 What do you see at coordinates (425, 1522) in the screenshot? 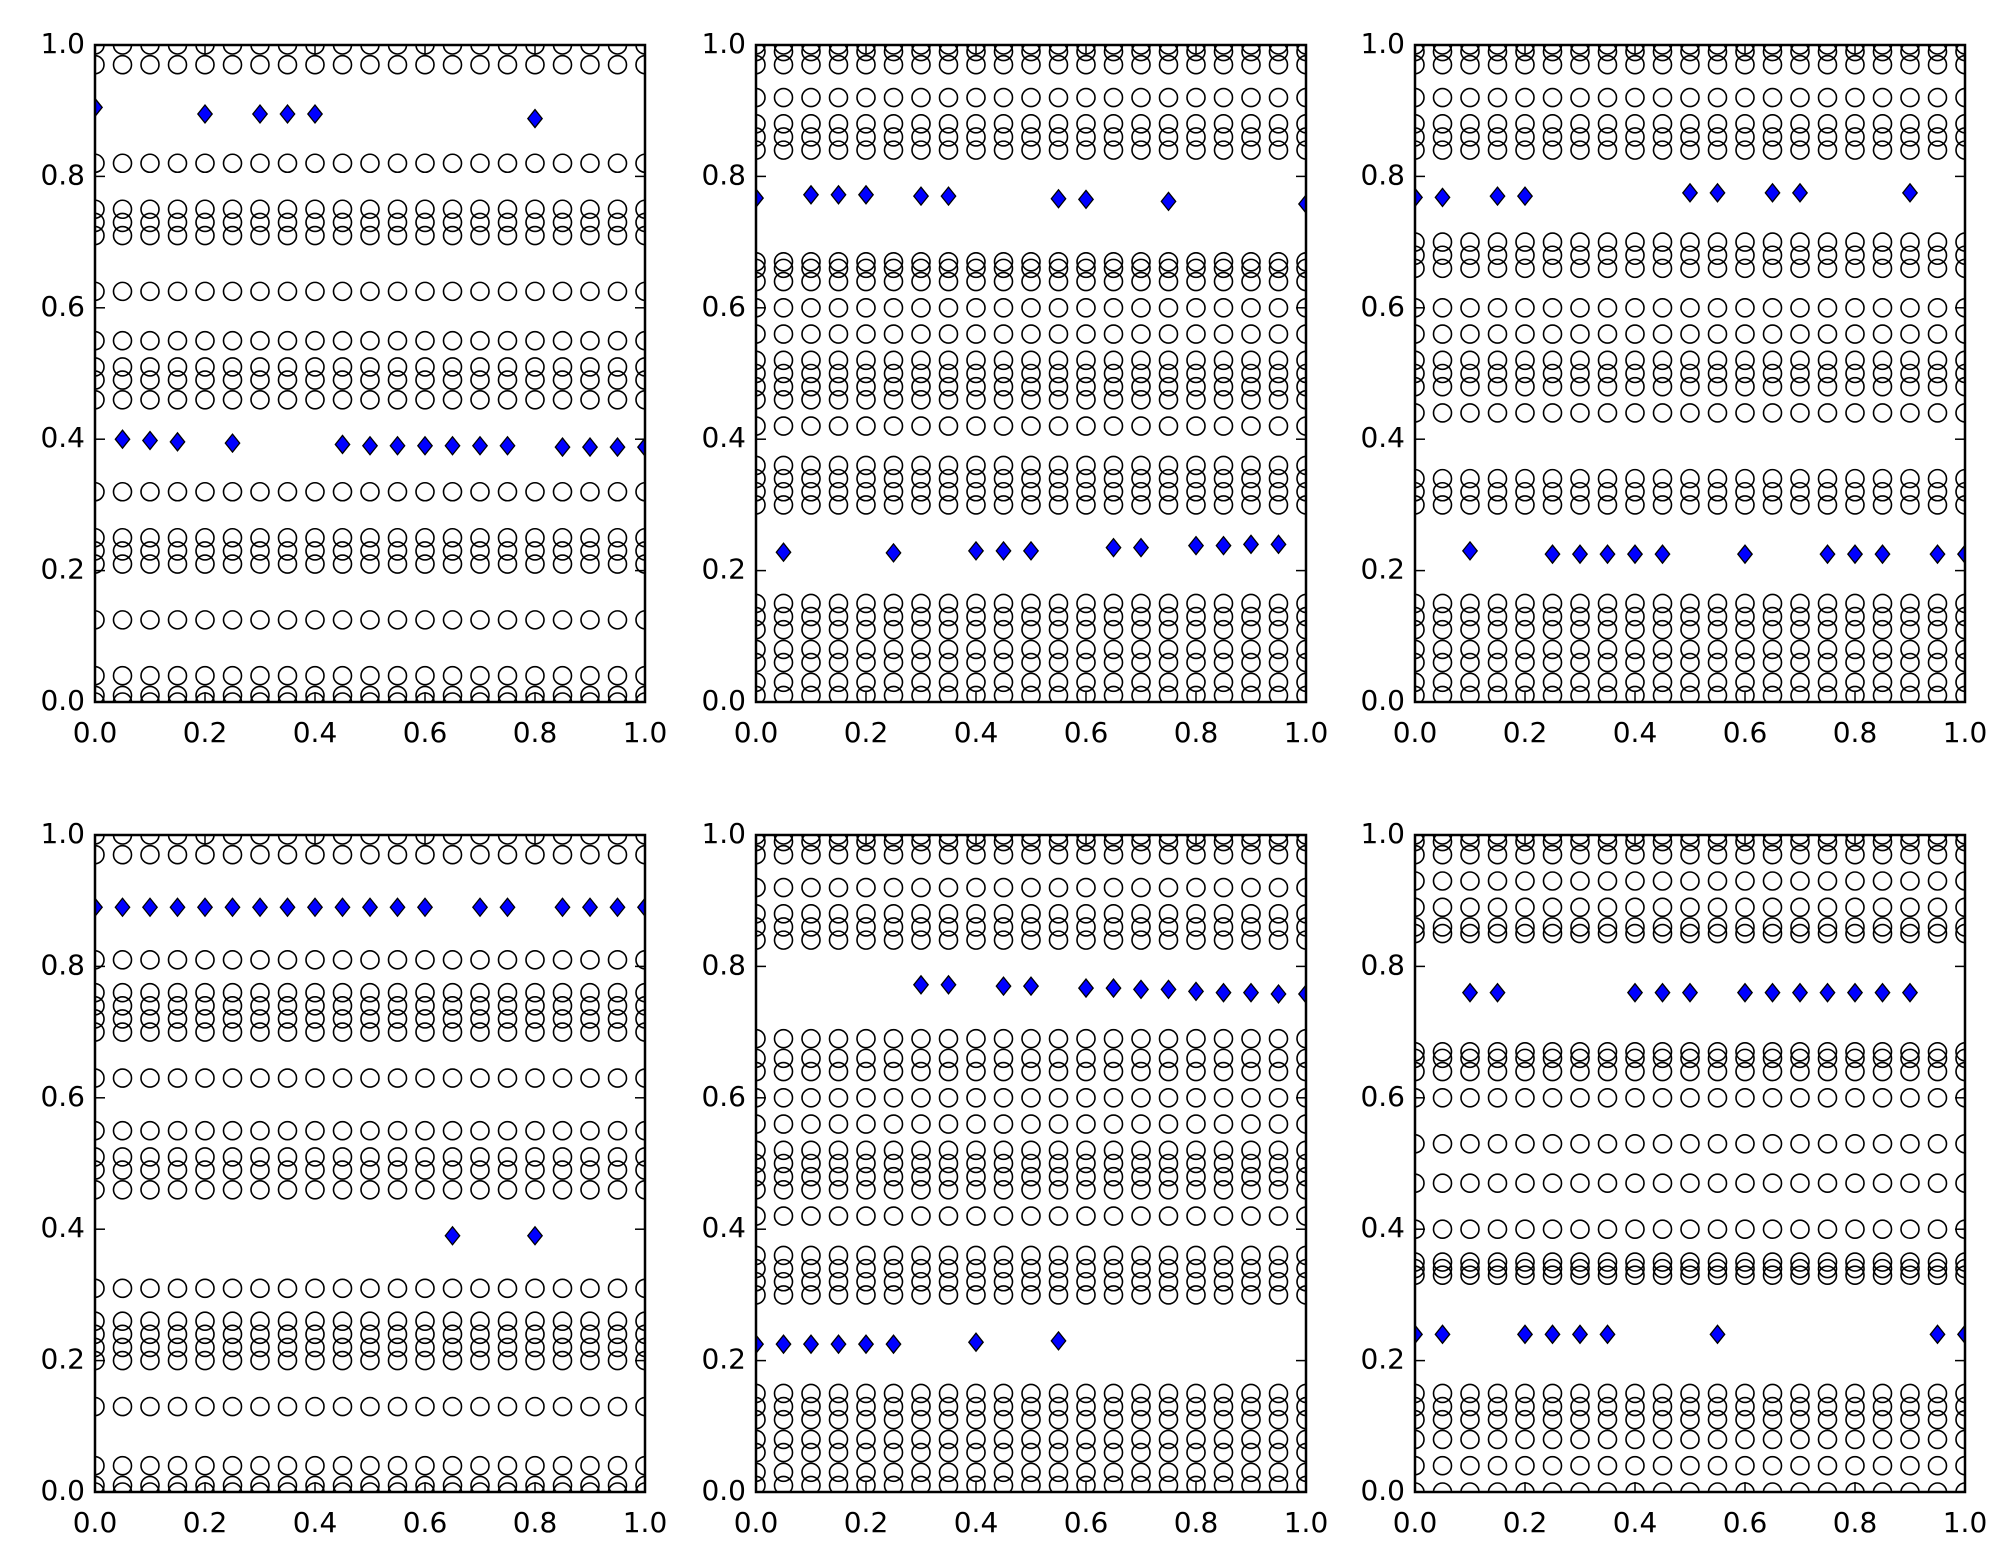
I see `x-tick-label: 0.6` at bounding box center [425, 1522].